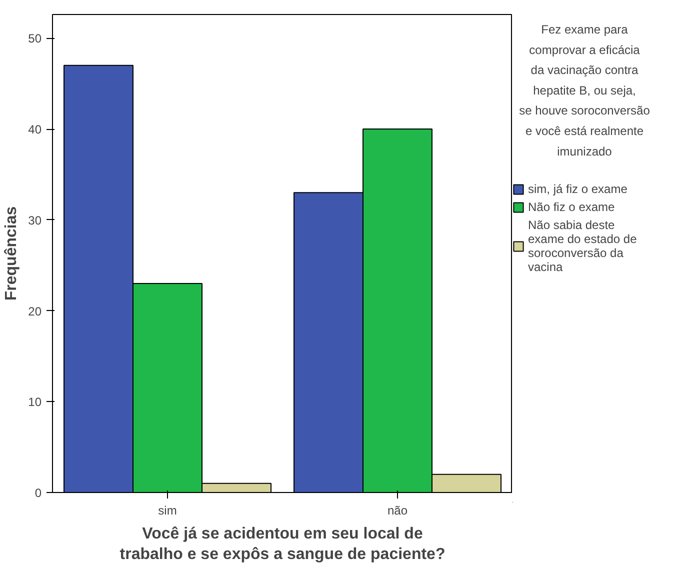  What do you see at coordinates (397, 511) in the screenshot?
I see `x-tick-label: não` at bounding box center [397, 511].